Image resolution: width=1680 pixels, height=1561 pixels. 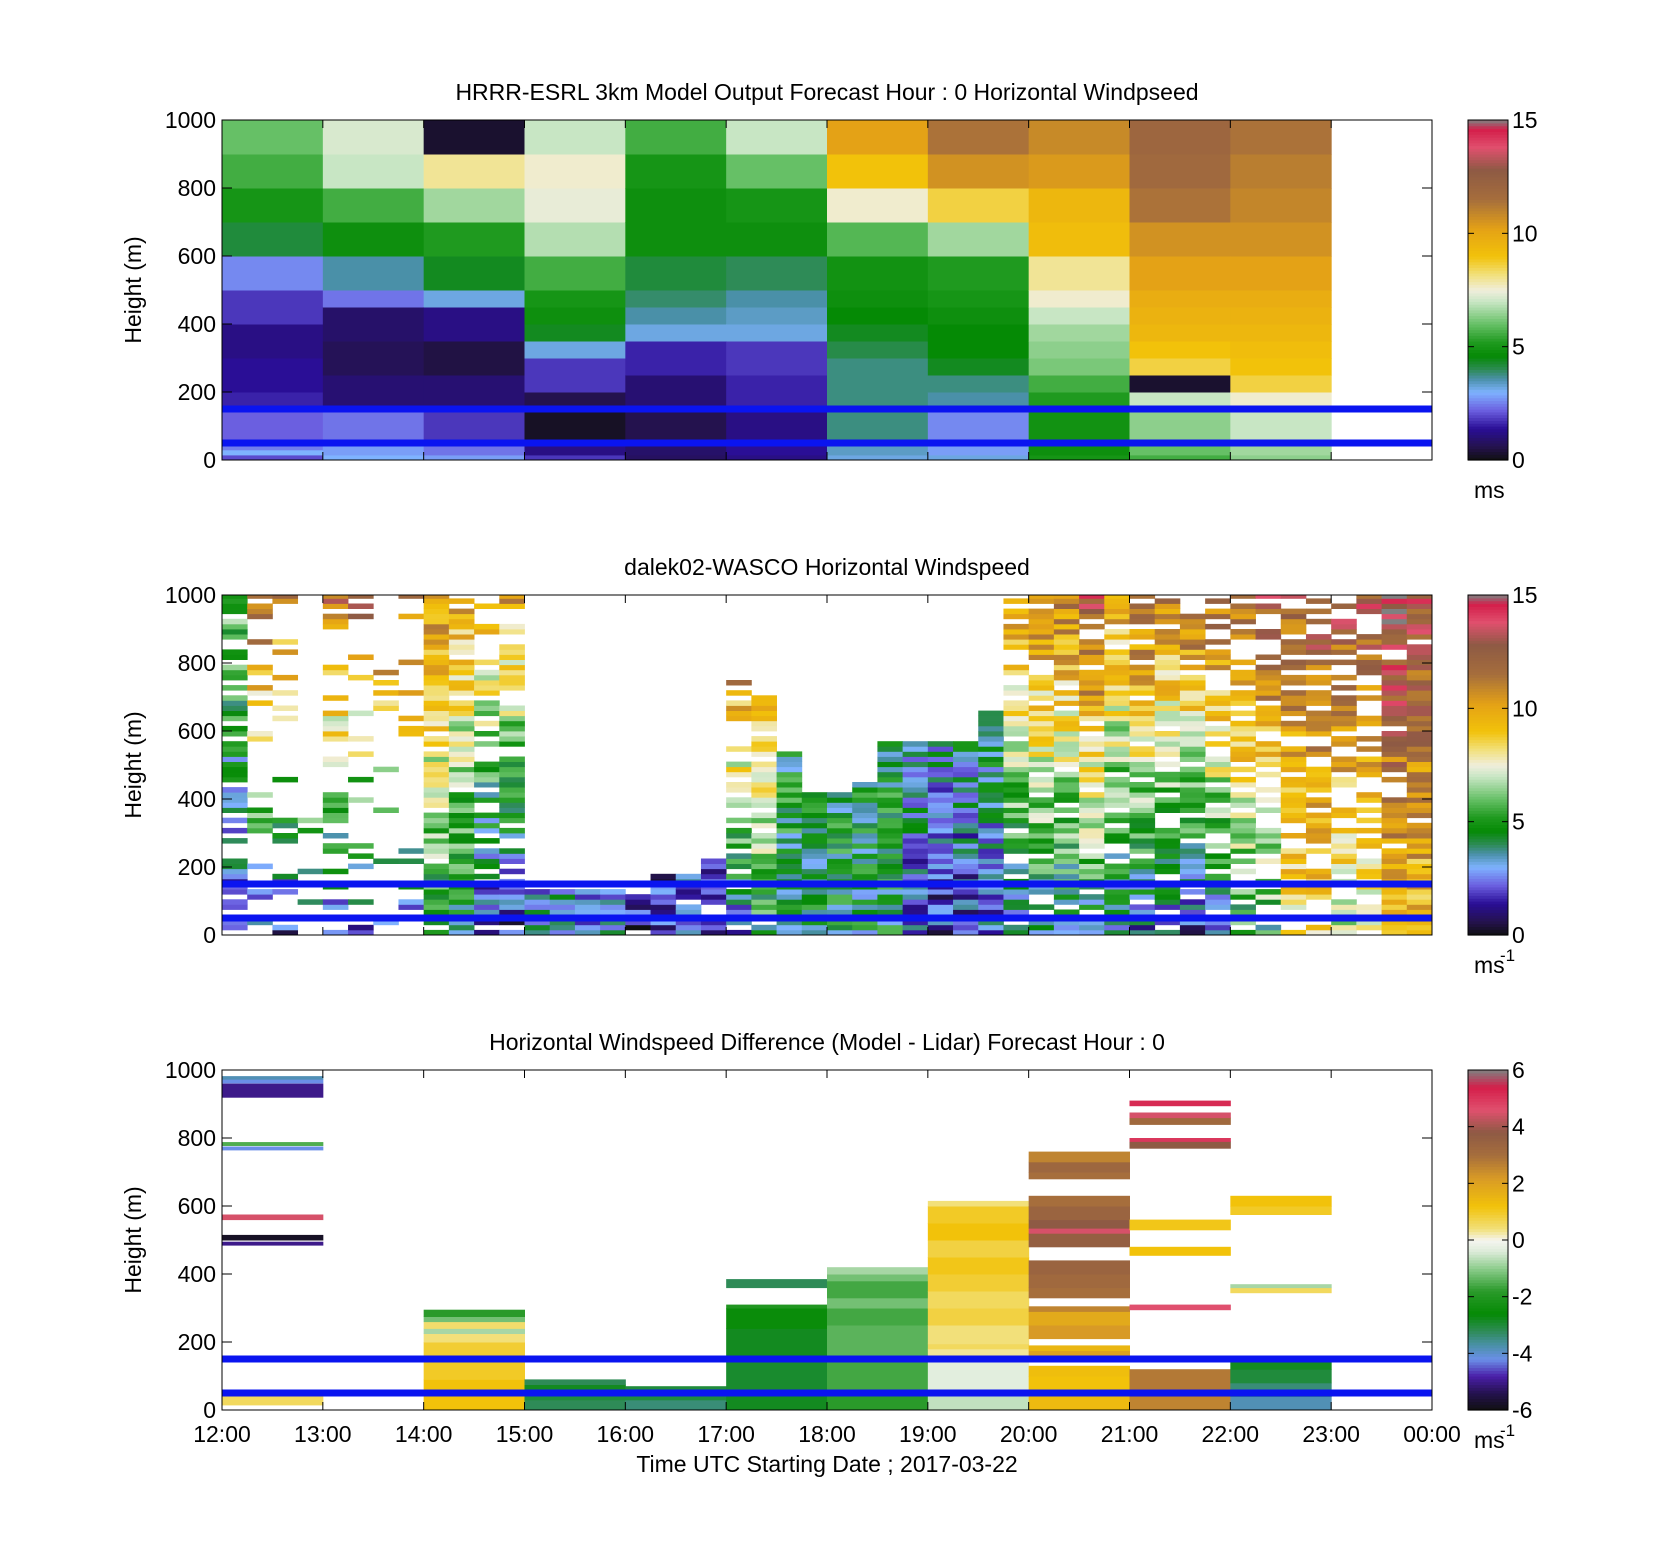 I want to click on colorbar-tick-label: 0, so click(x=1518, y=1240).